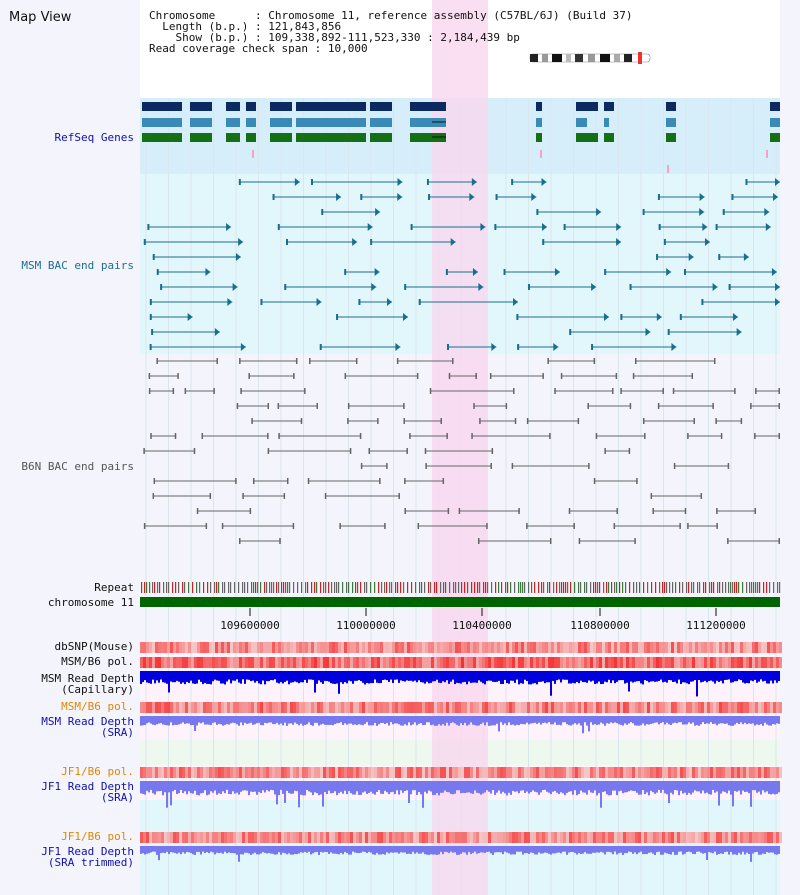 The height and width of the screenshot is (895, 800). What do you see at coordinates (94, 137) in the screenshot?
I see `refseq-genes-label: RefSeq Genes` at bounding box center [94, 137].